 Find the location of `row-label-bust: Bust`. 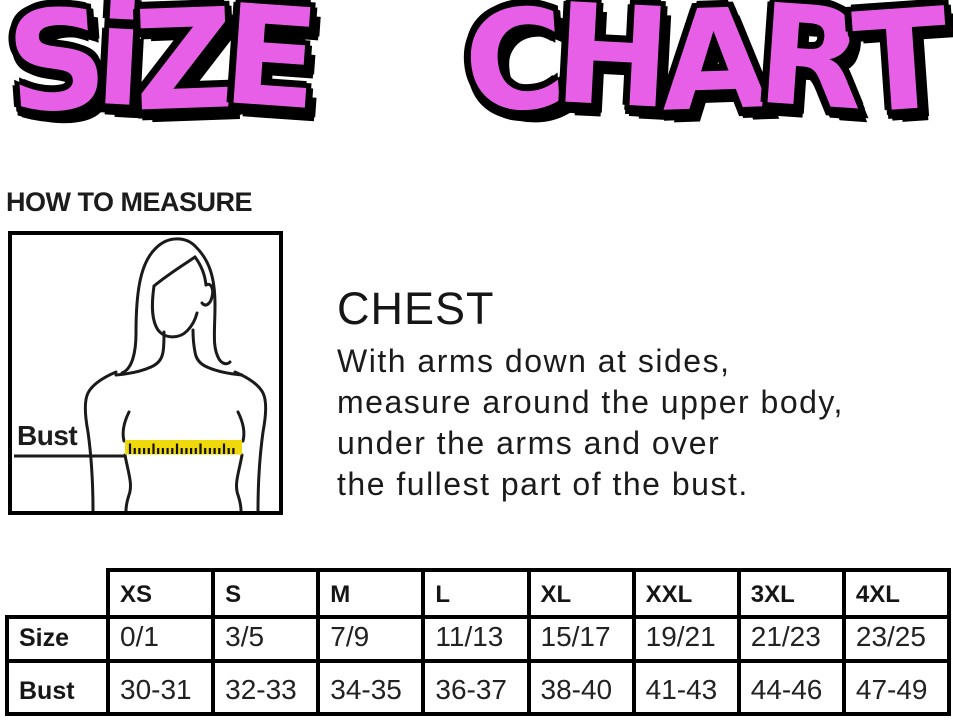

row-label-bust: Bust is located at coordinates (57, 687).